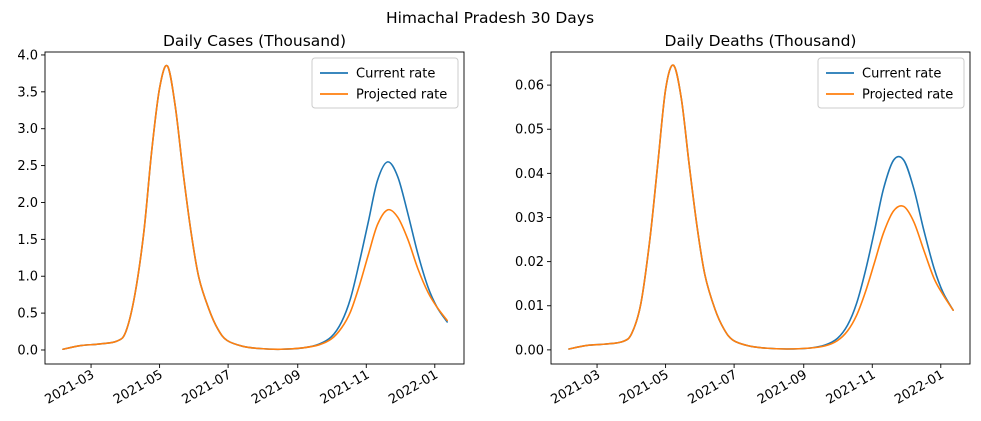 The width and height of the screenshot is (981, 421). Describe the element at coordinates (529, 174) in the screenshot. I see `deaths-y-tick-label: 0.04` at that location.